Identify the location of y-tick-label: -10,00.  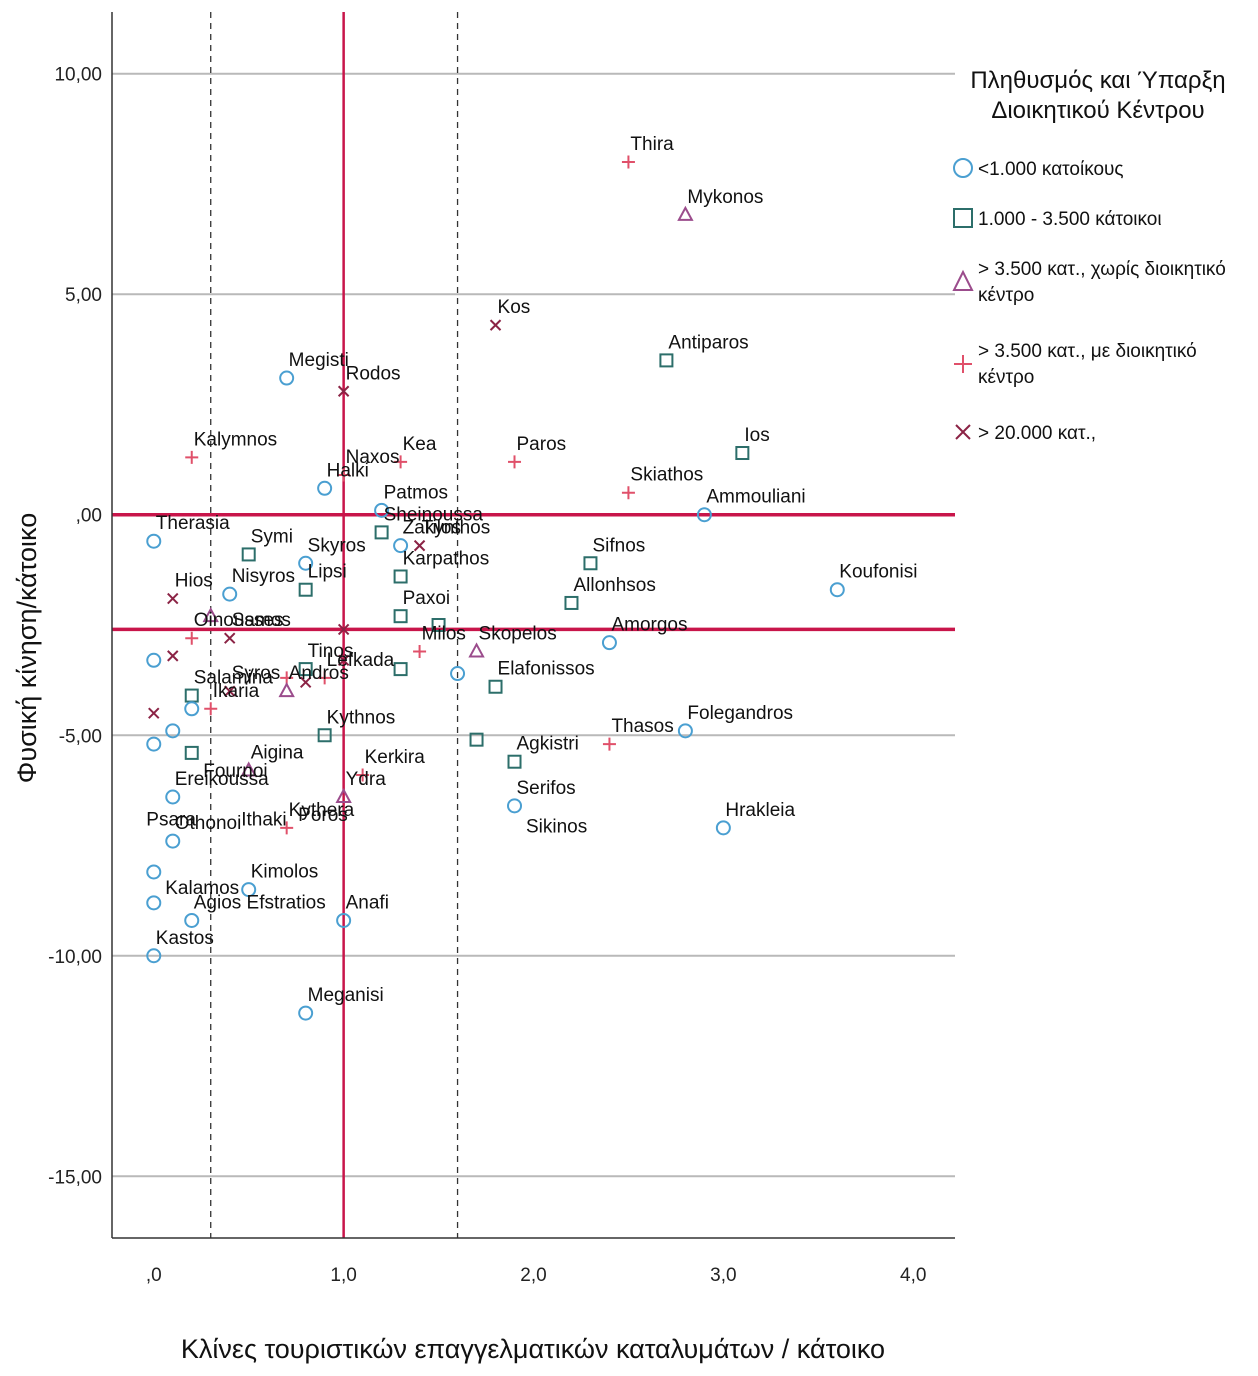
(75, 957).